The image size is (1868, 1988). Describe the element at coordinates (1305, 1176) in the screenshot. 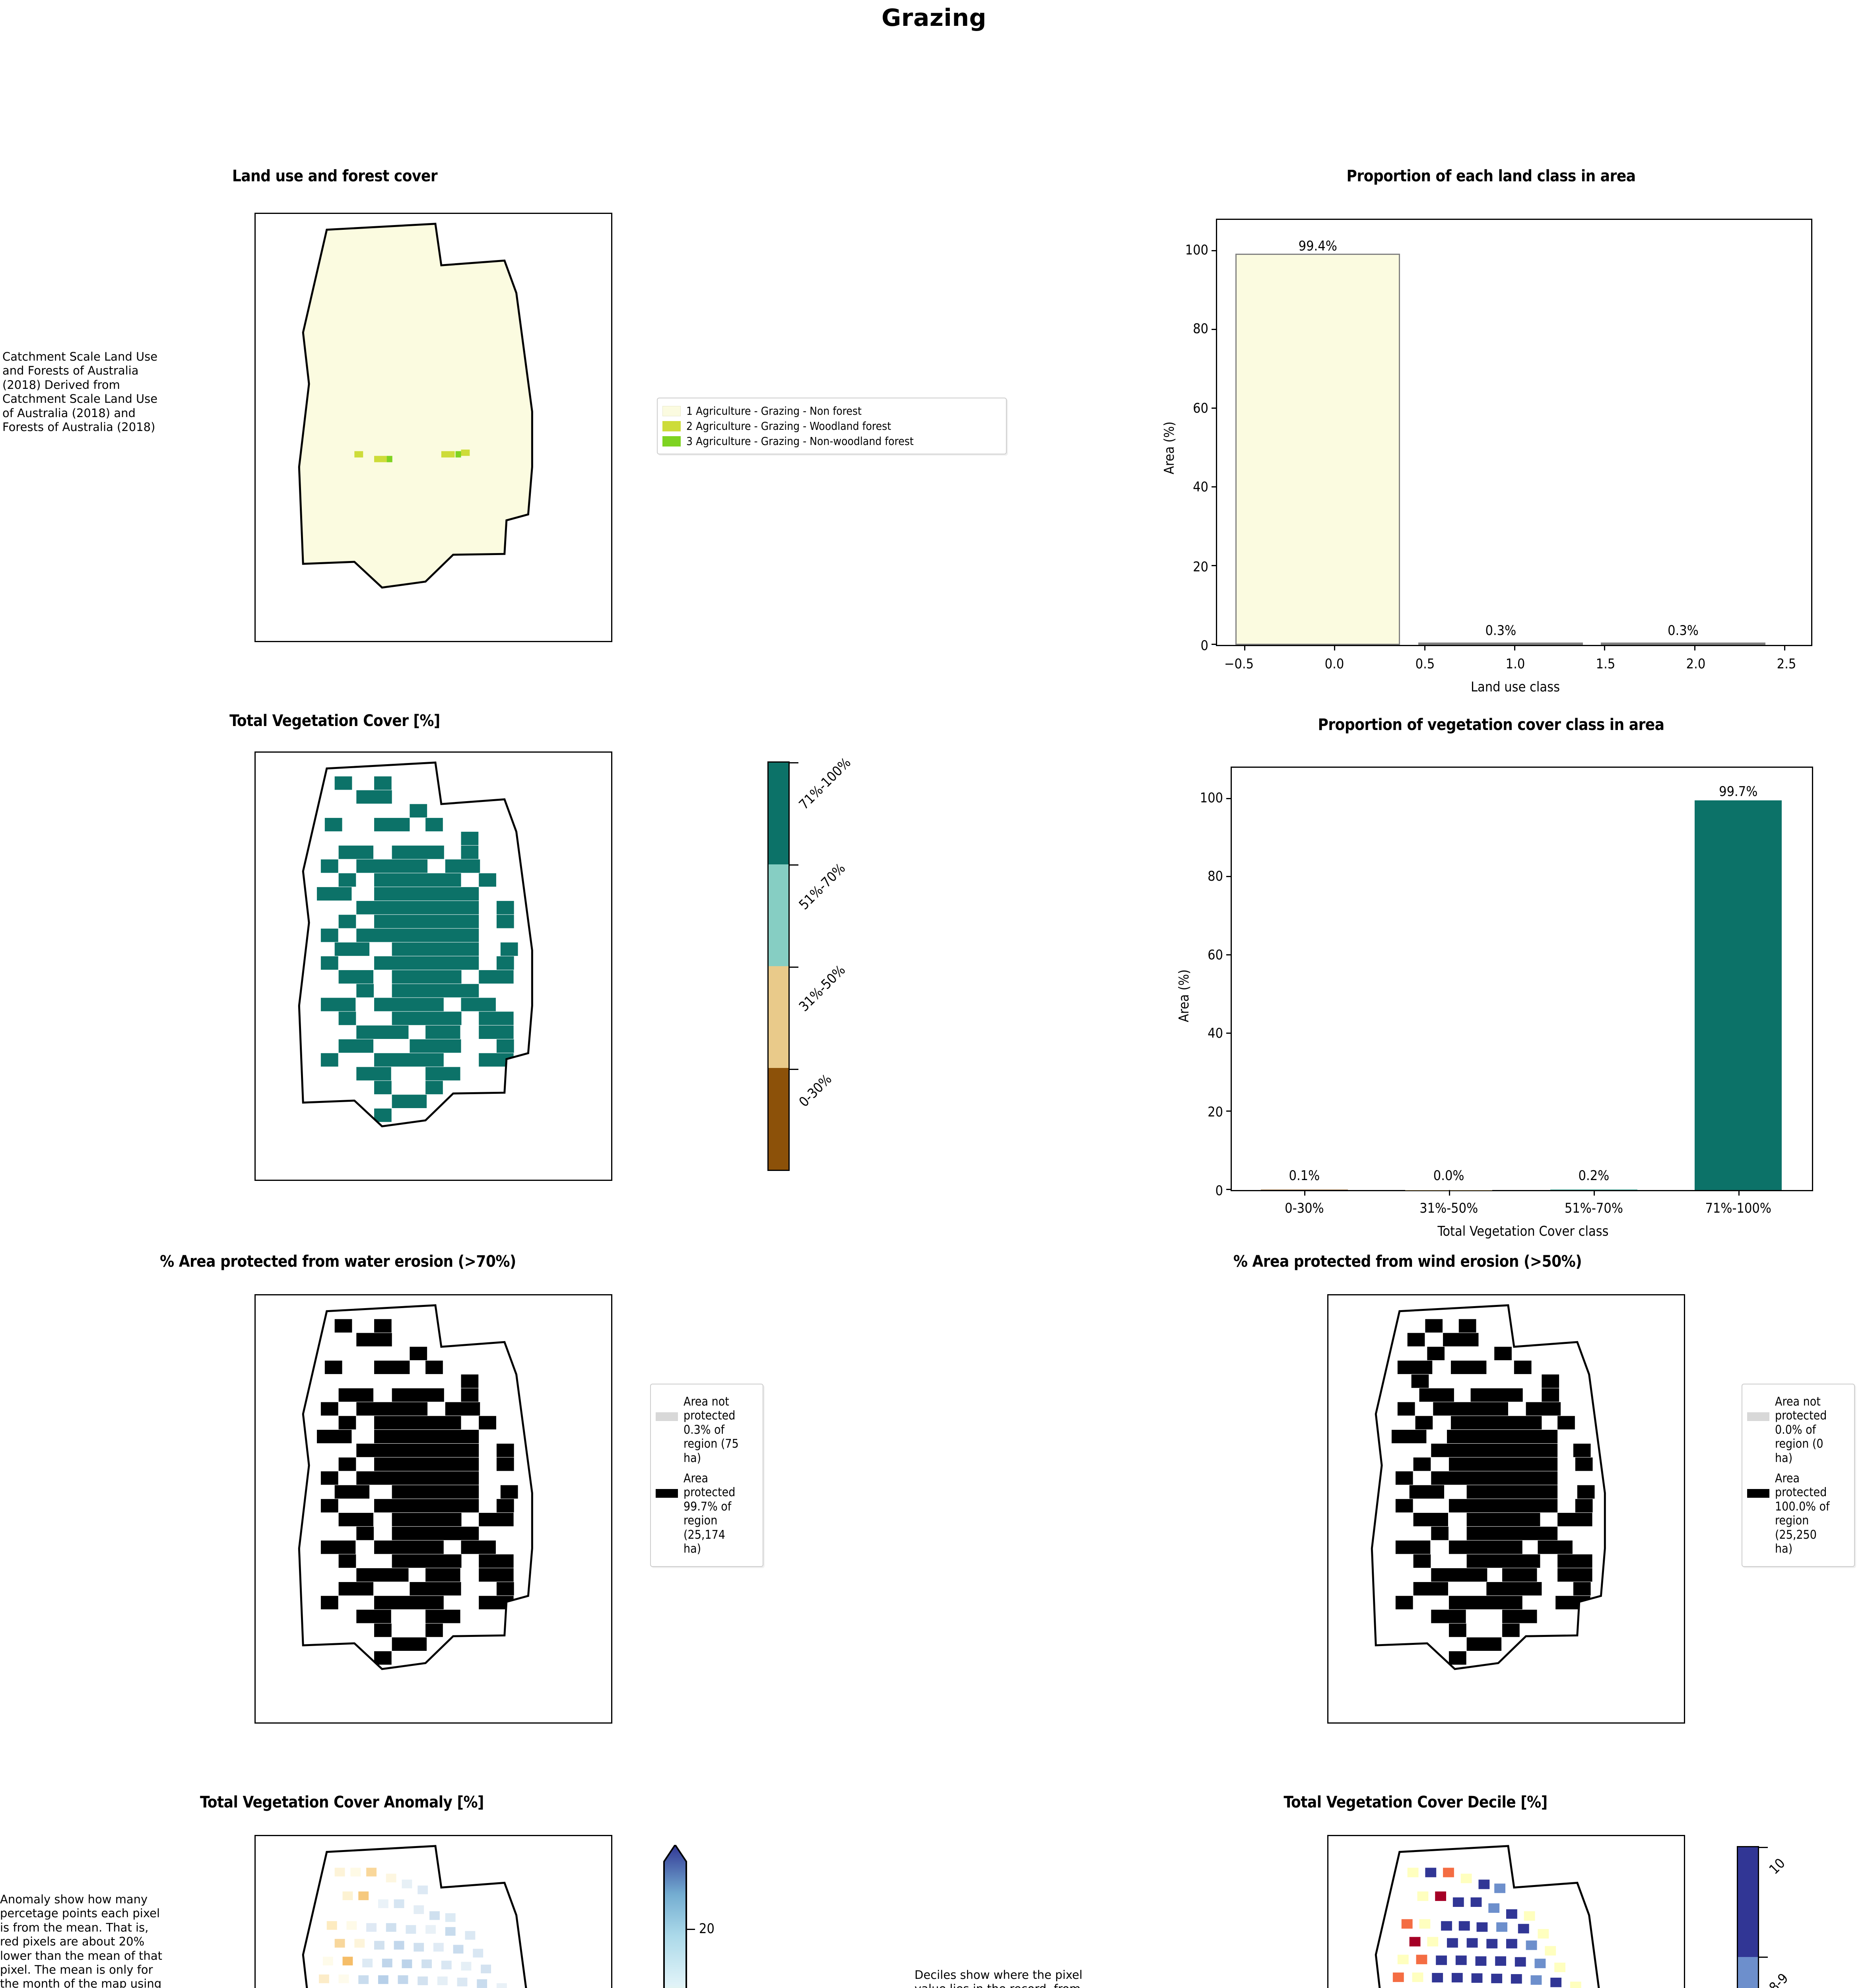

I see `bar-value-label-veg-0: 0.1%` at that location.